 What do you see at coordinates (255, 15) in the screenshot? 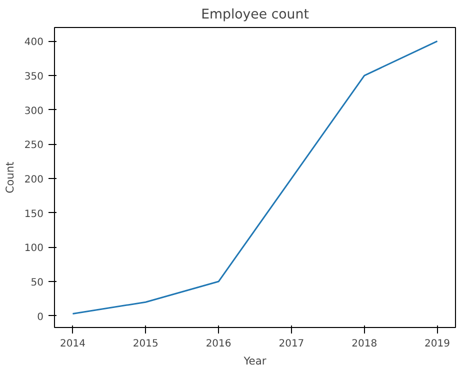
I see `chart-title: Employee count` at bounding box center [255, 15].